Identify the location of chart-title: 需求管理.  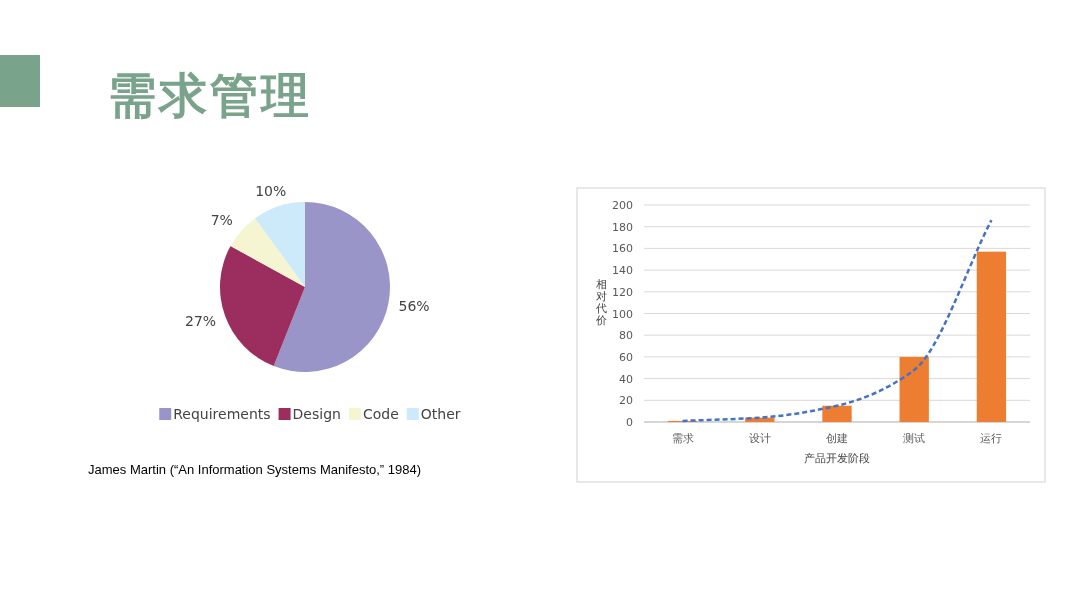
(210, 95).